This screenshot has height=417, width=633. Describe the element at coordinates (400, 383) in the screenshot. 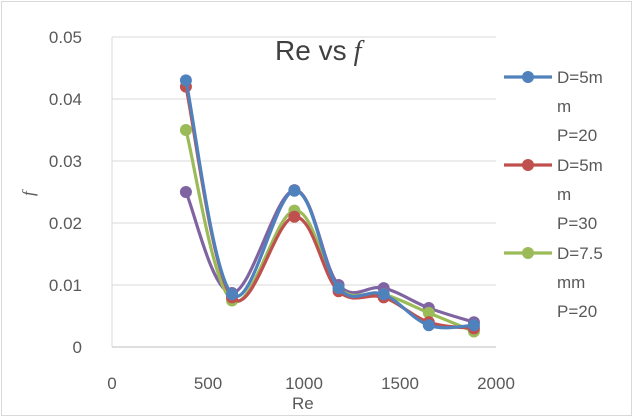

I see `x-tick-label: 1500` at that location.